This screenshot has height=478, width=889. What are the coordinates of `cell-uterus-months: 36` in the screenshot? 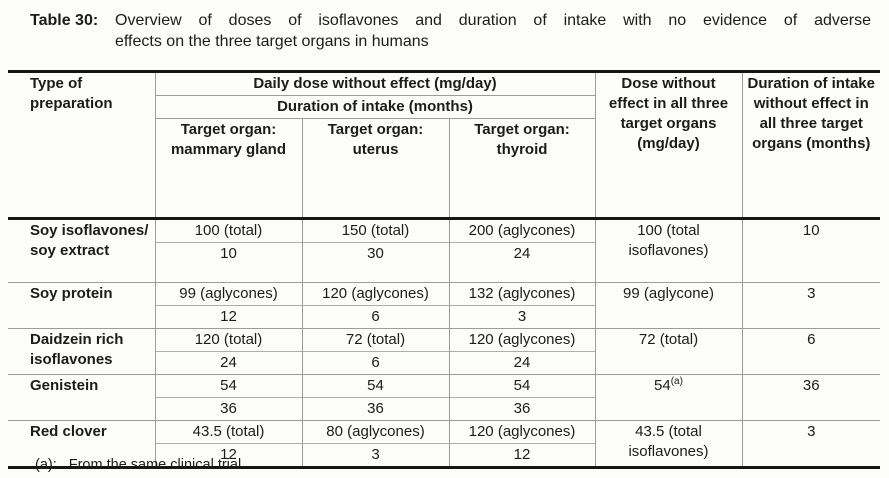 It's located at (376, 409).